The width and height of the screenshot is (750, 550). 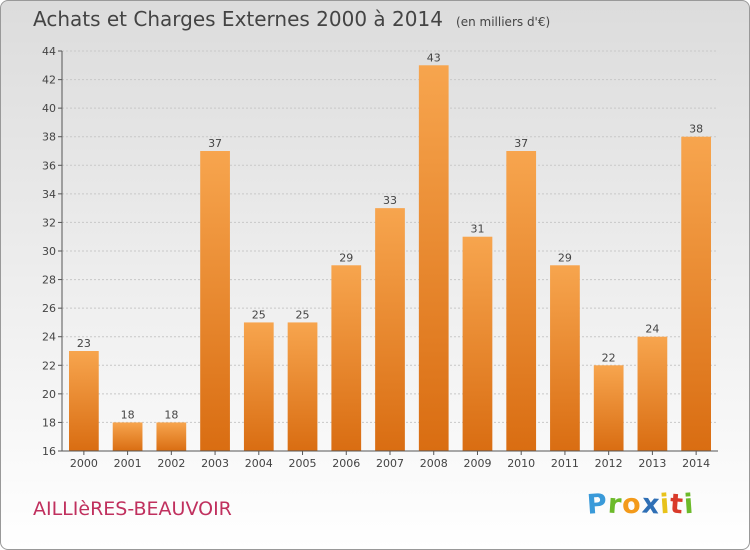 What do you see at coordinates (565, 463) in the screenshot?
I see `x-tick-label: 2011` at bounding box center [565, 463].